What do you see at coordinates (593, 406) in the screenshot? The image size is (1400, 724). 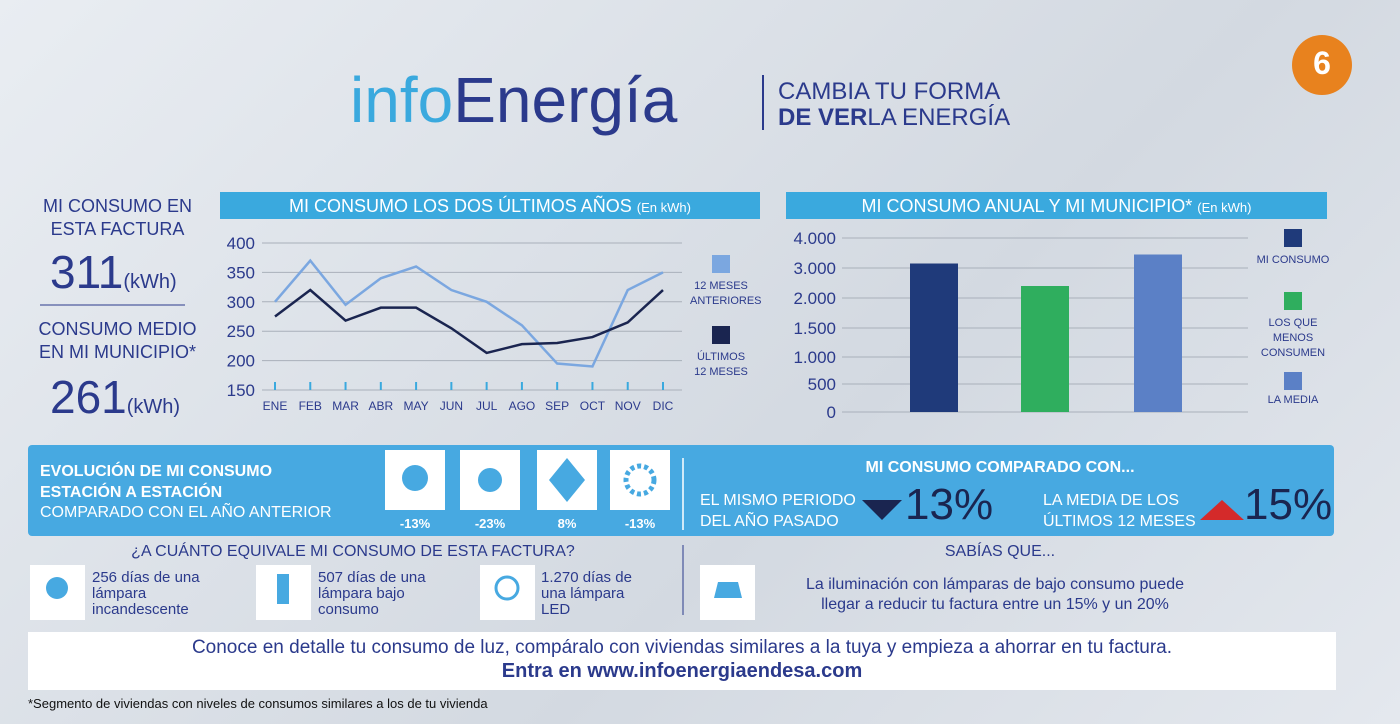 I see `x-tick-label: OCT` at bounding box center [593, 406].